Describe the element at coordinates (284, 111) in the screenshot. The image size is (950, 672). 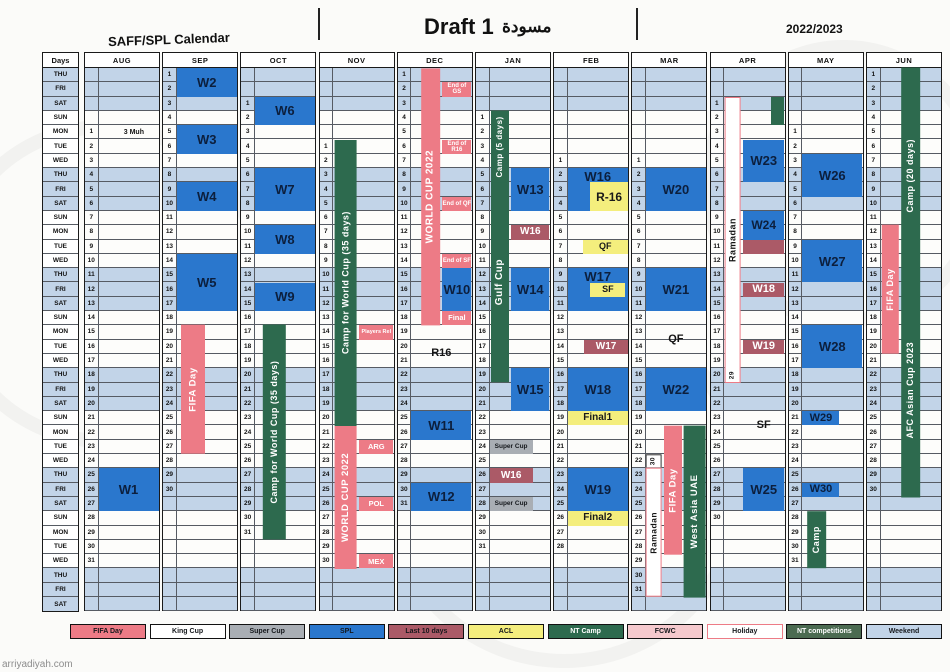
I see `event-block: W6` at that location.